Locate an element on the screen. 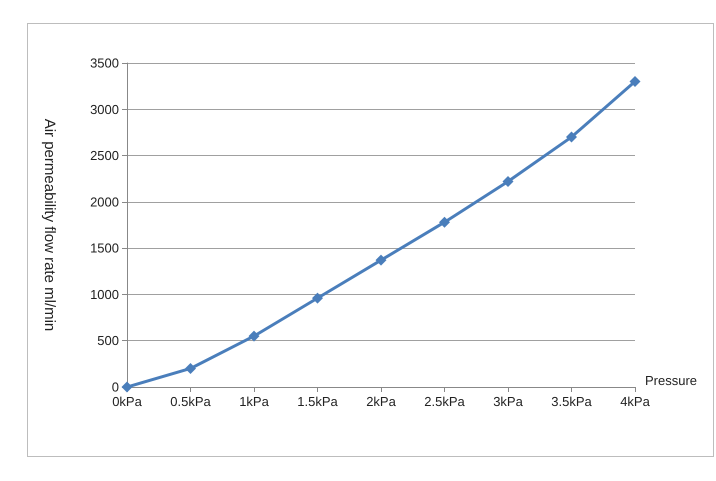 The image size is (716, 481). x-tick-label: 2kPa is located at coordinates (381, 401).